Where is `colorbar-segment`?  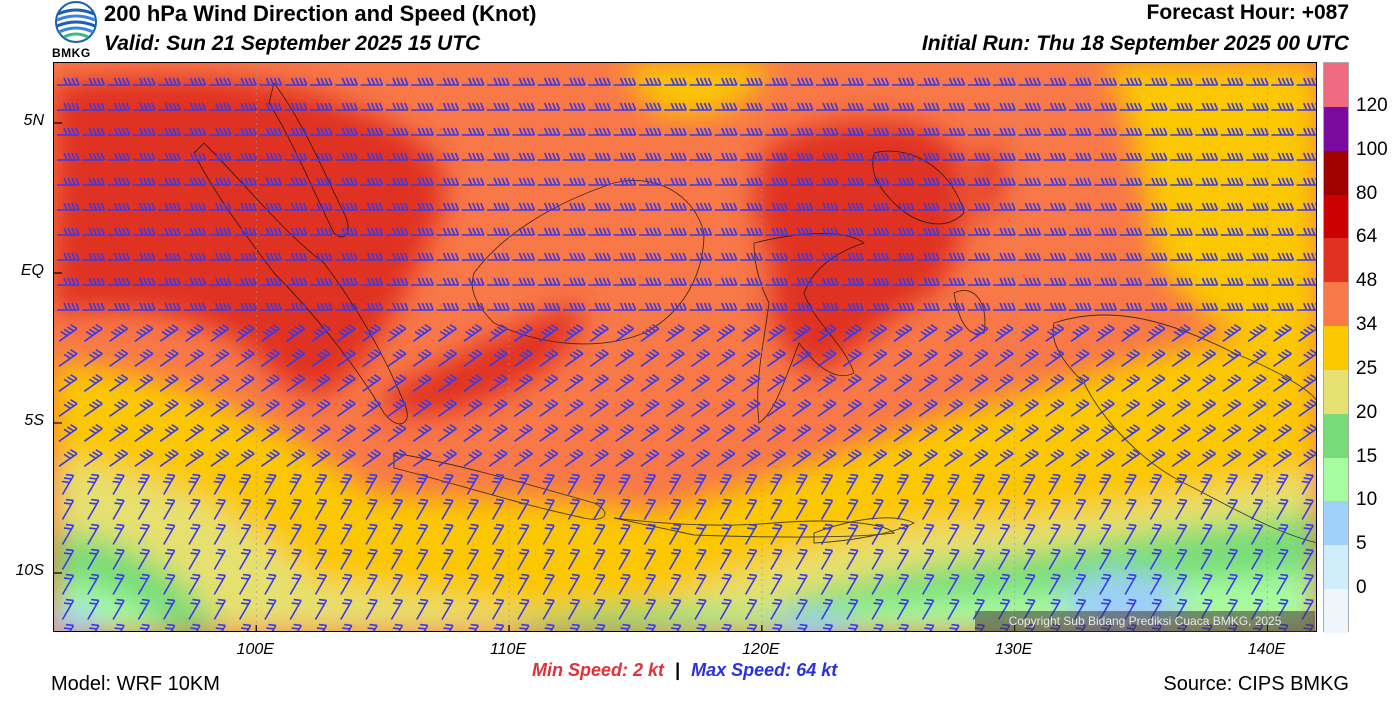
colorbar-segment is located at coordinates (1336, 348).